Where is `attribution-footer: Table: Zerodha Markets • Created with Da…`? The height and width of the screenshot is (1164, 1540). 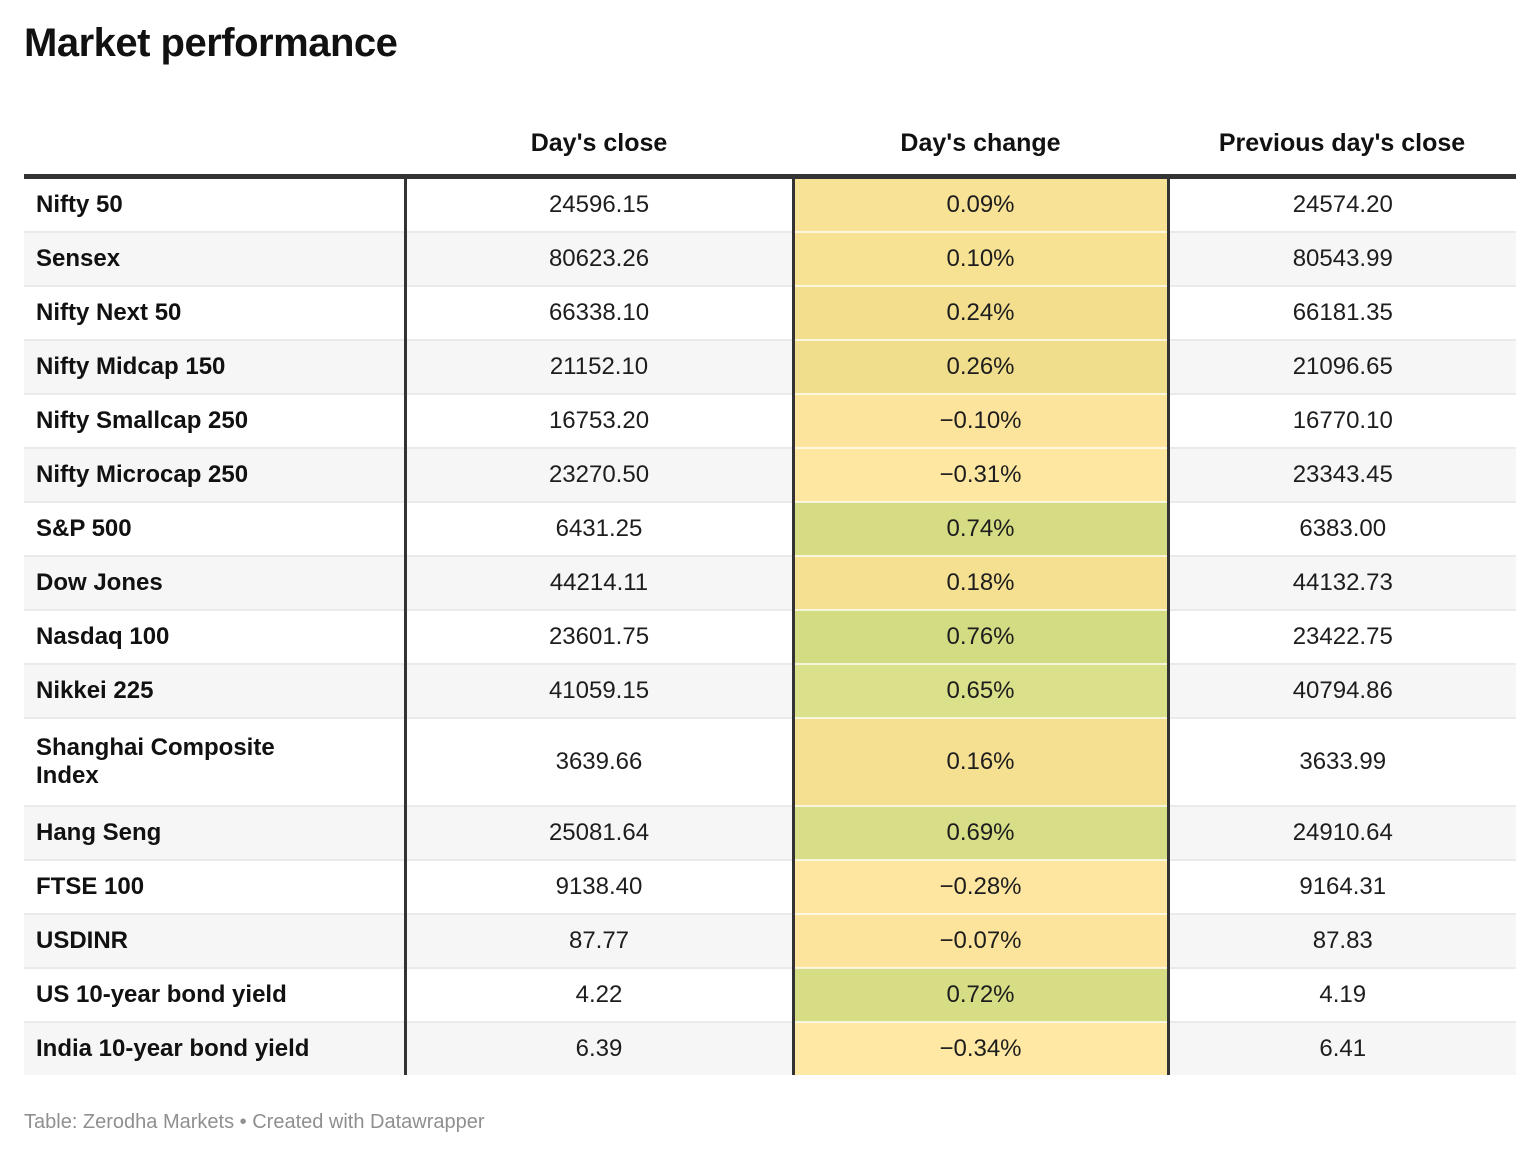
attribution-footer: Table: Zerodha Markets • Created with Da… is located at coordinates (254, 1122).